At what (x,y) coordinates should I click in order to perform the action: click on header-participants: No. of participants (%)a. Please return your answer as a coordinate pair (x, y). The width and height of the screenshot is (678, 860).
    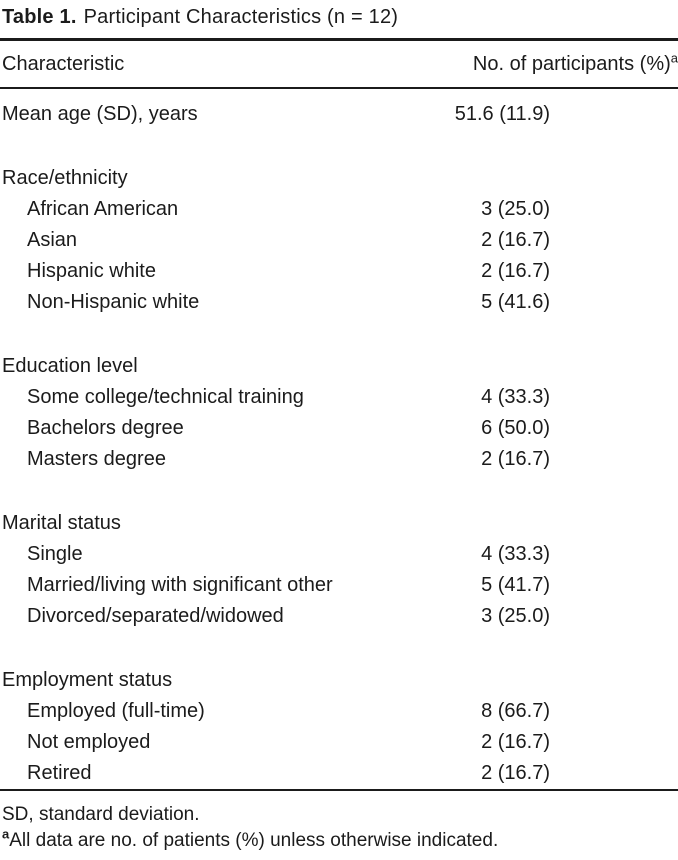
    Looking at the image, I should click on (575, 62).